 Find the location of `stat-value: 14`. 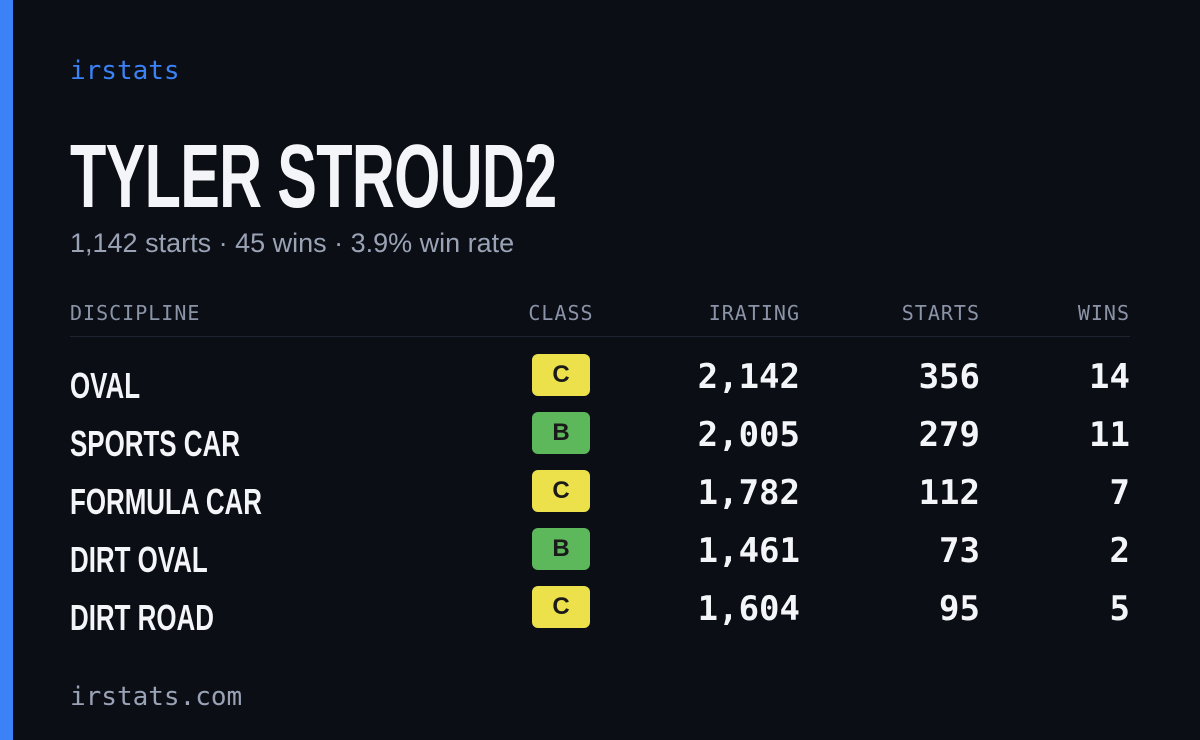

stat-value: 14 is located at coordinates (1109, 377).